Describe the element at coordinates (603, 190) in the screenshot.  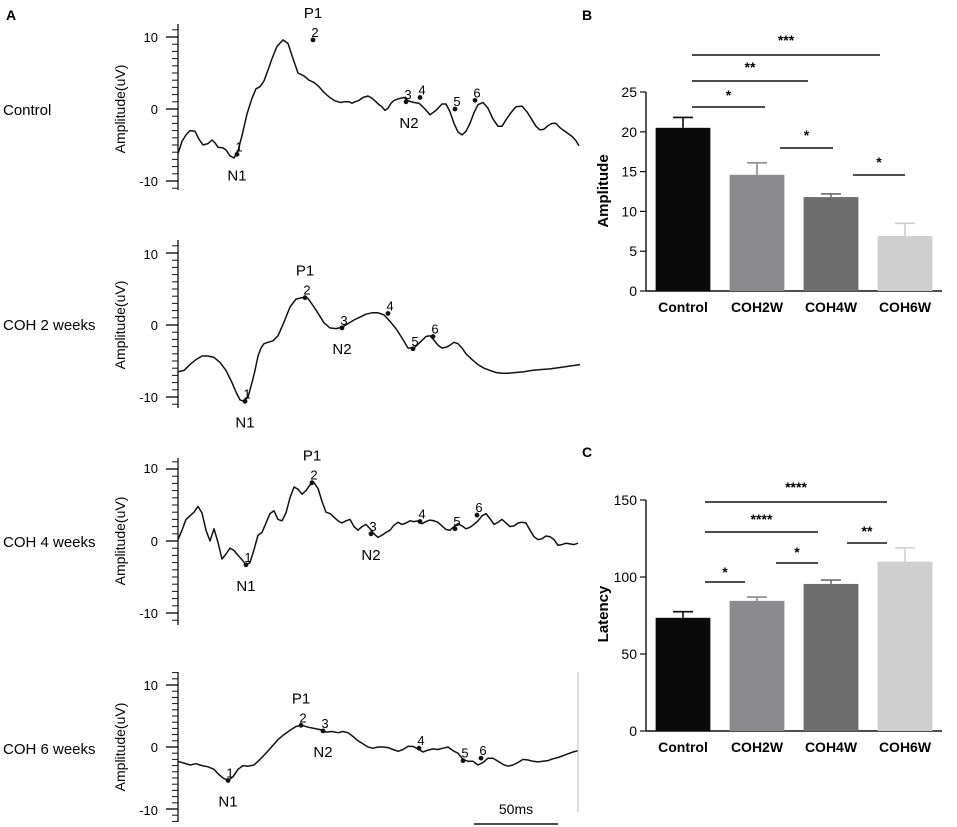
I see `y-axis-label: Amplitude` at that location.